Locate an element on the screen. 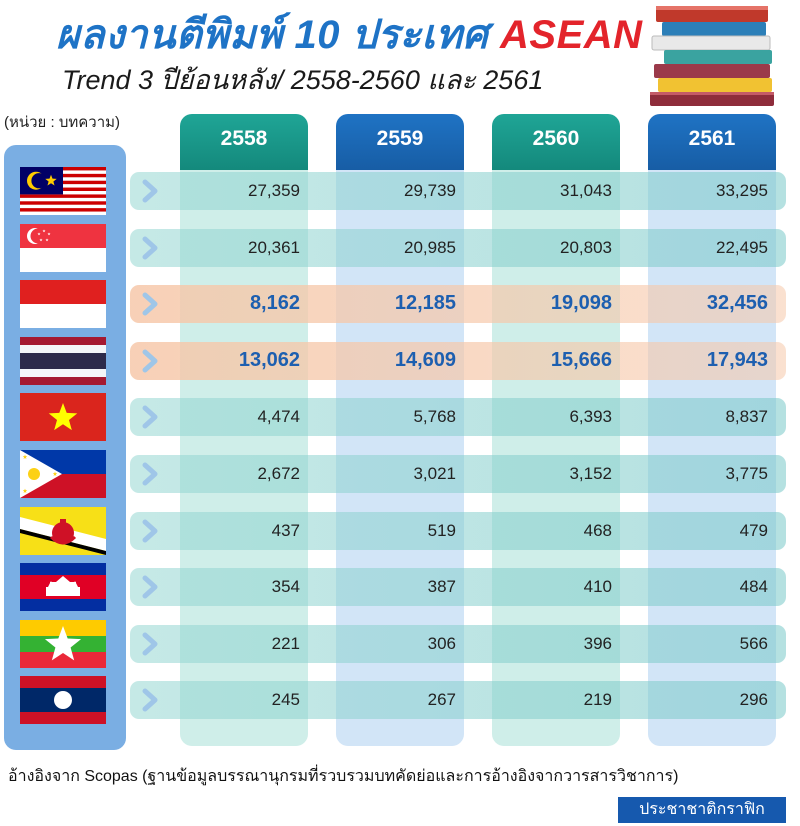 This screenshot has height=826, width=800. indonesia-flag is located at coordinates (63, 304).